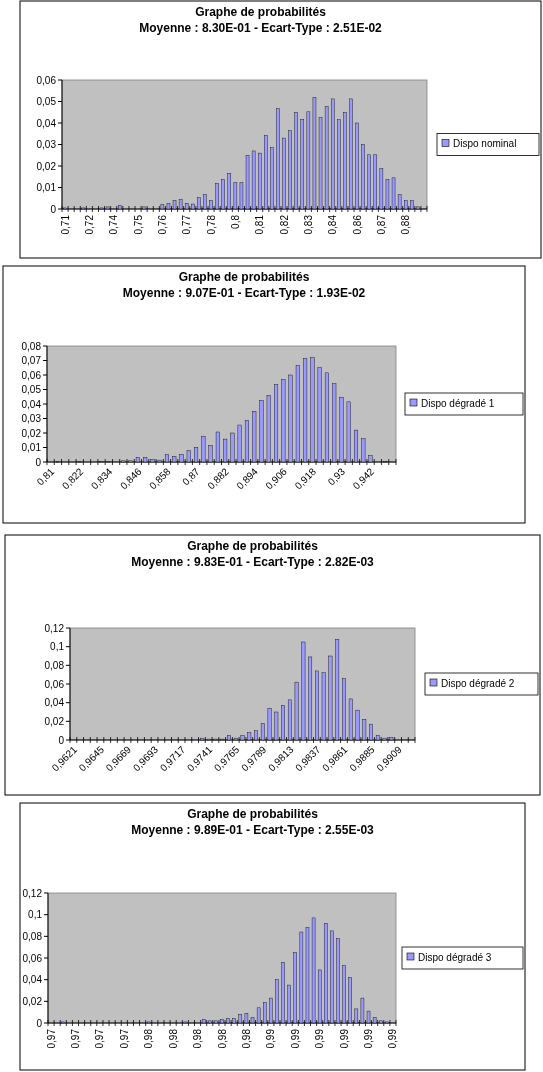 The width and height of the screenshot is (543, 1072). What do you see at coordinates (485, 143) in the screenshot?
I see `legend-label: Dispo nominal` at bounding box center [485, 143].